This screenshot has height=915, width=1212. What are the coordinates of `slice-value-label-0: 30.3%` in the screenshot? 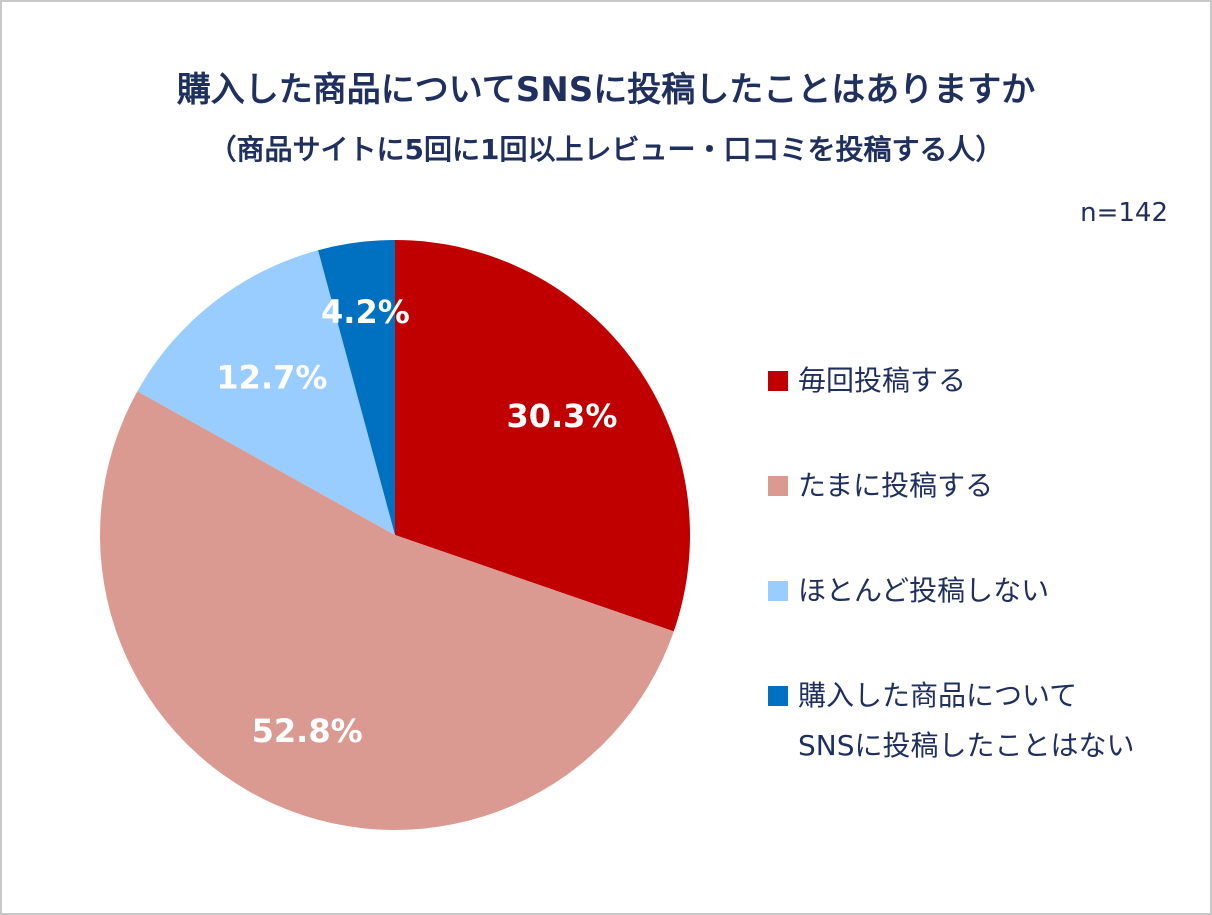 It's located at (561, 416).